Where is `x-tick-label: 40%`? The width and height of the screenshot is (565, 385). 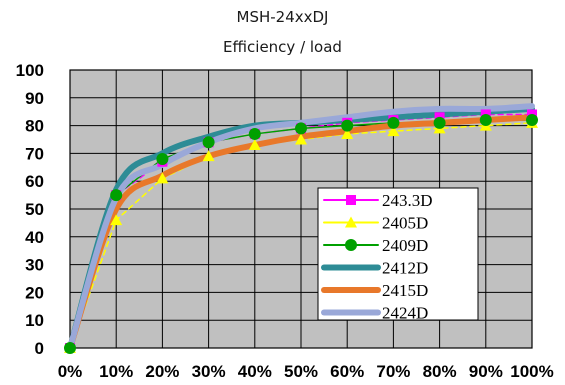
x-tick-label: 40% is located at coordinates (255, 371).